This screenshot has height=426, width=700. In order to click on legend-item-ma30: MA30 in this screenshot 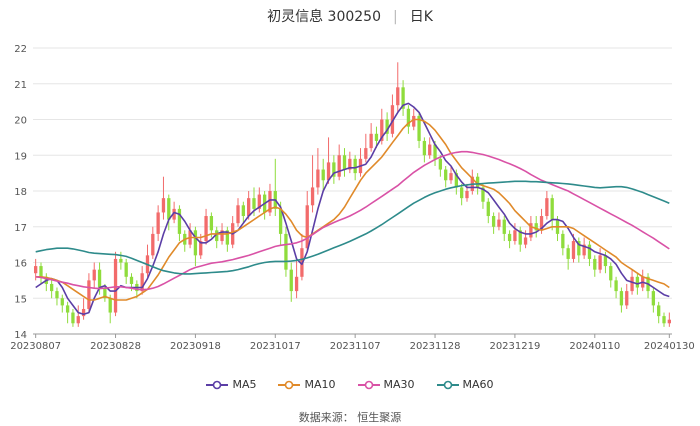, I will do `click(386, 384)`.